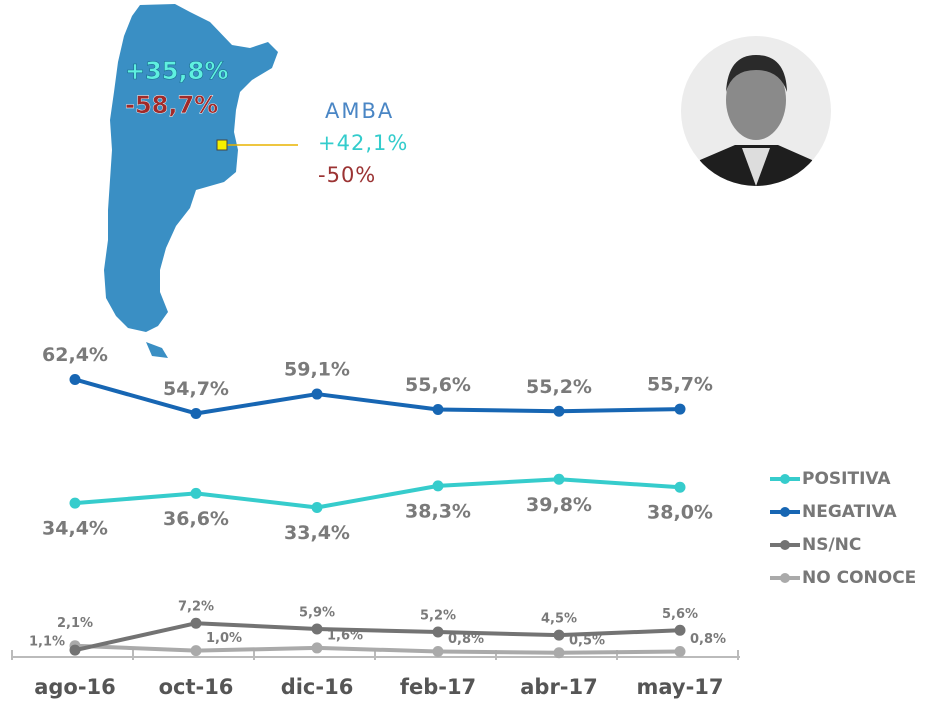 Image resolution: width=937 pixels, height=707 pixels. Describe the element at coordinates (438, 511) in the screenshot. I see `data-label: 38,3%` at that location.